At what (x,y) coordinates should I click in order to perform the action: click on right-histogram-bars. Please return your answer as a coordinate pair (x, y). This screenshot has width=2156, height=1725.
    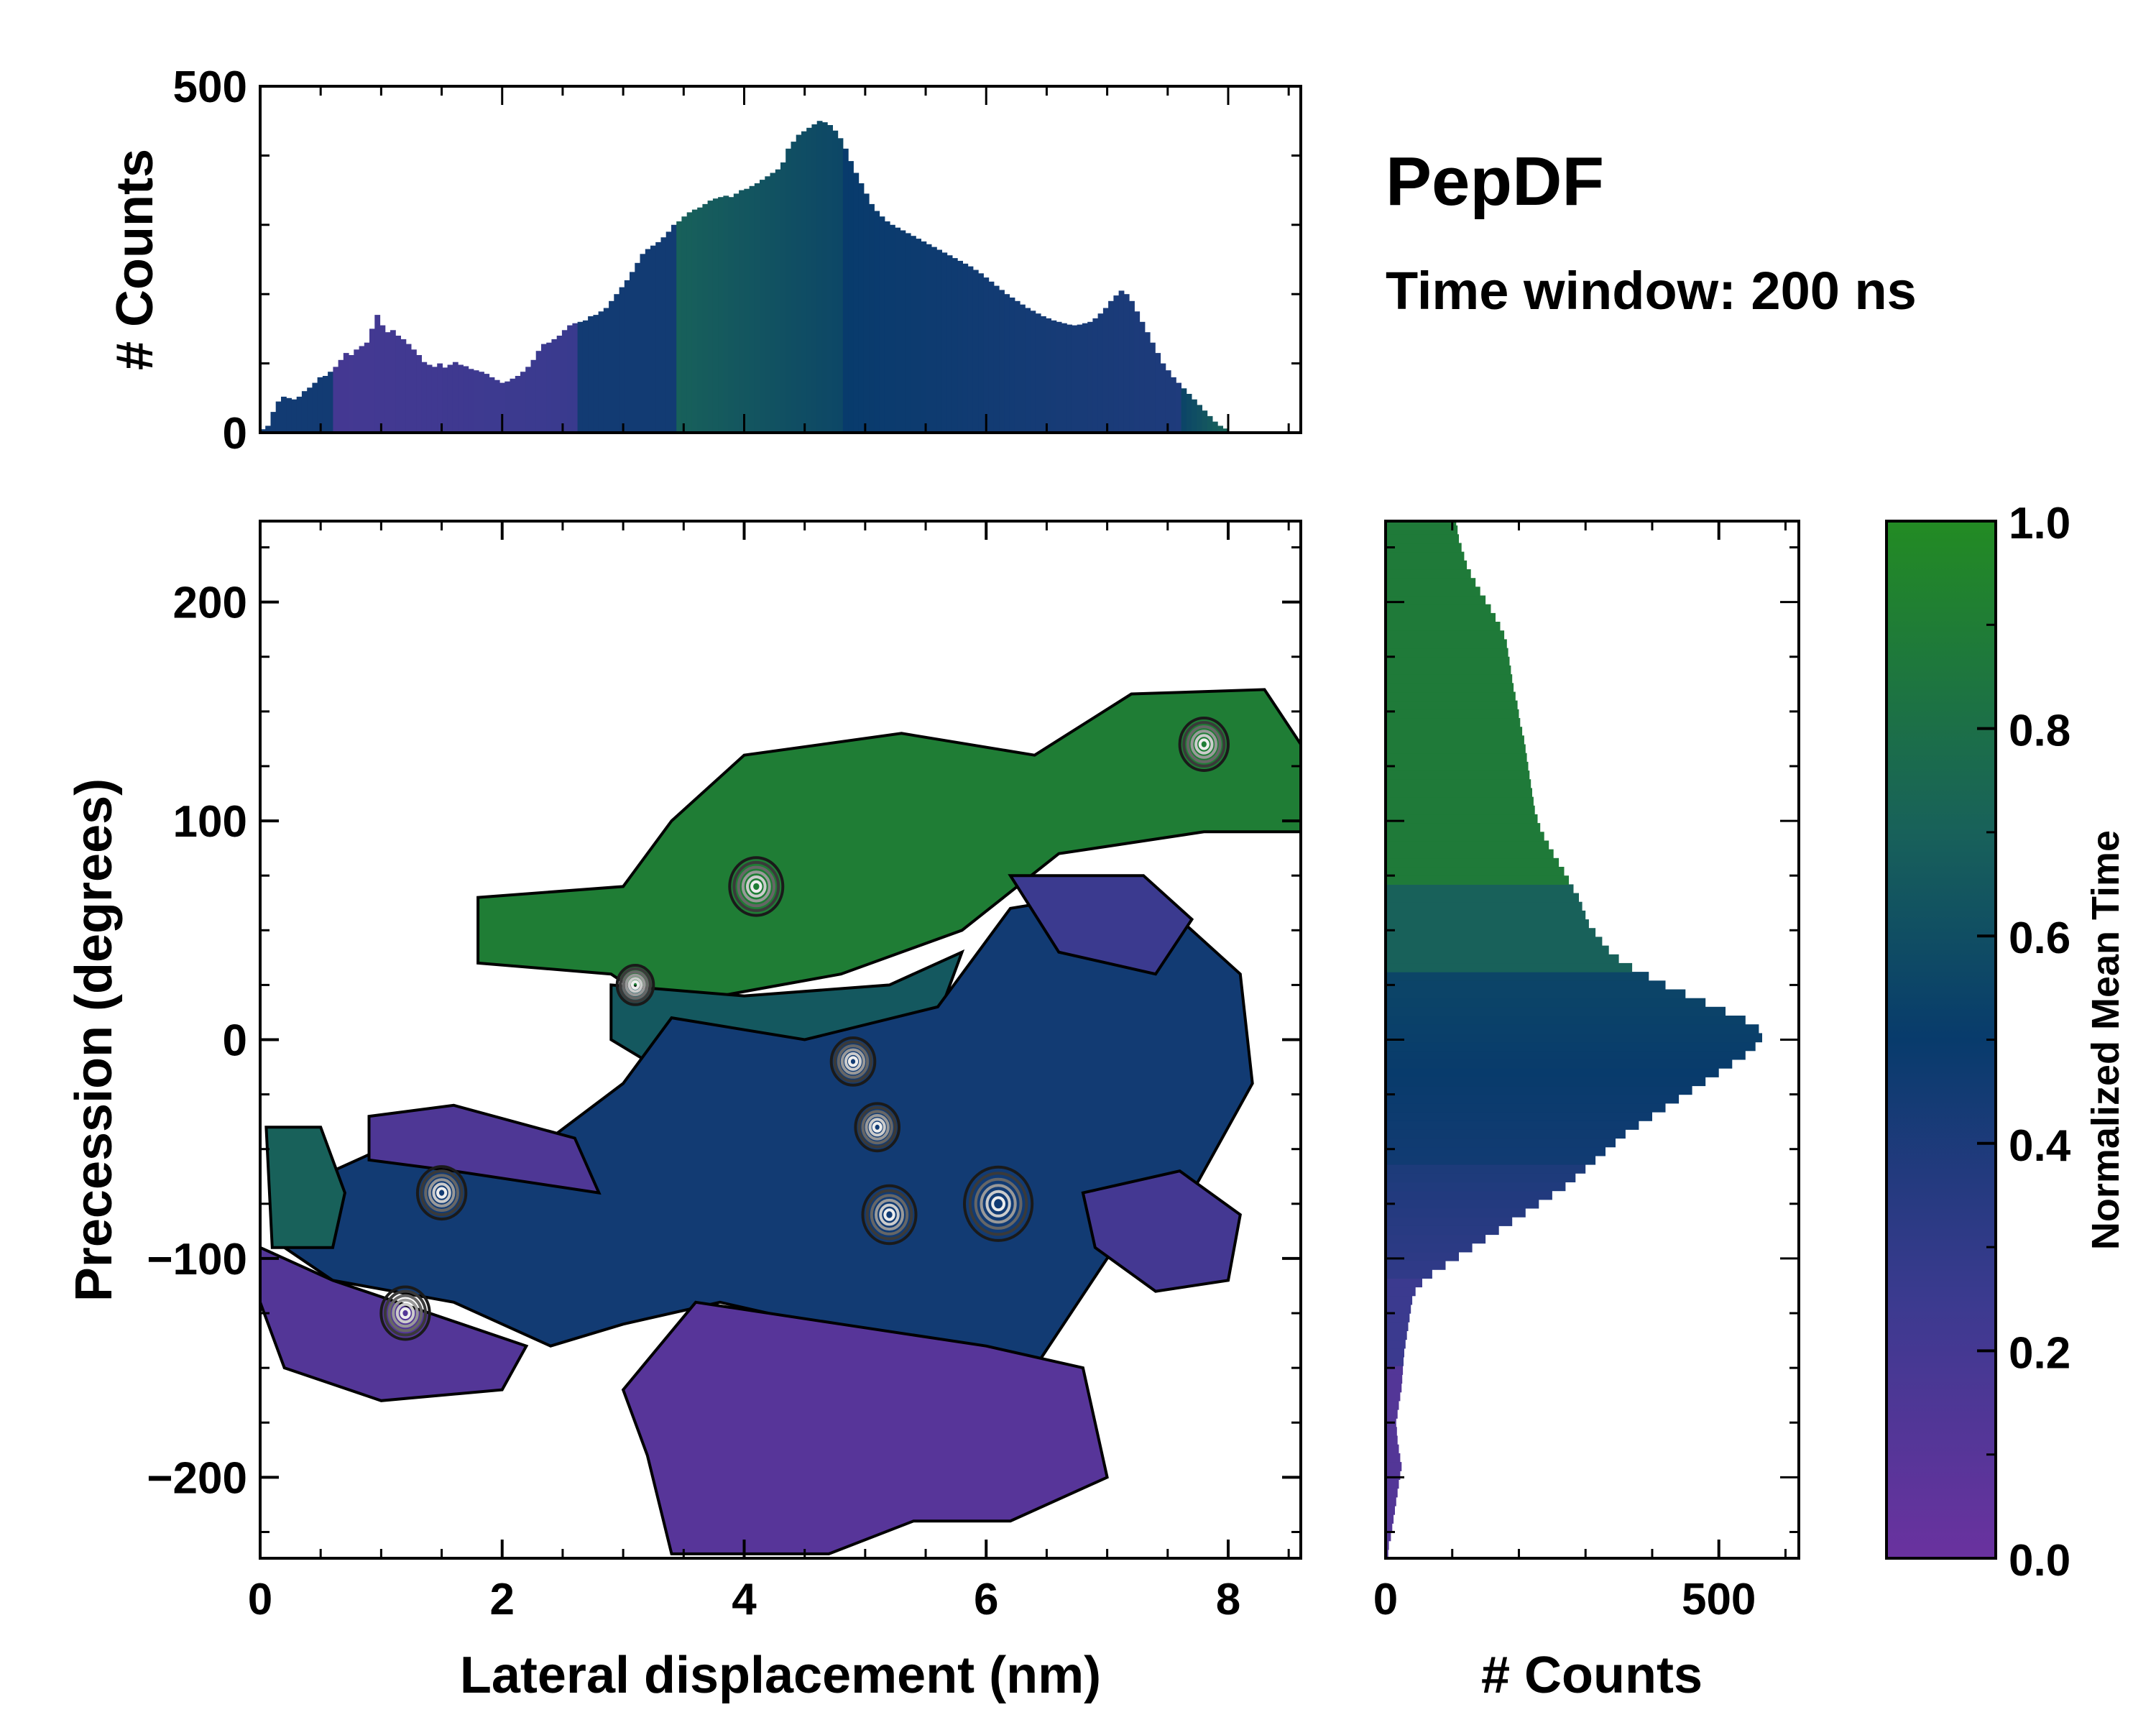
    Looking at the image, I should click on (1574, 941).